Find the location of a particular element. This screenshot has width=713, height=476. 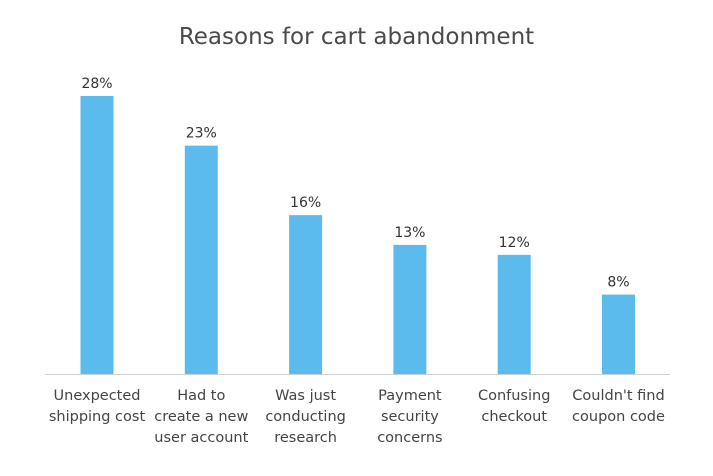

x-tick-label-line: coupon code is located at coordinates (618, 417).